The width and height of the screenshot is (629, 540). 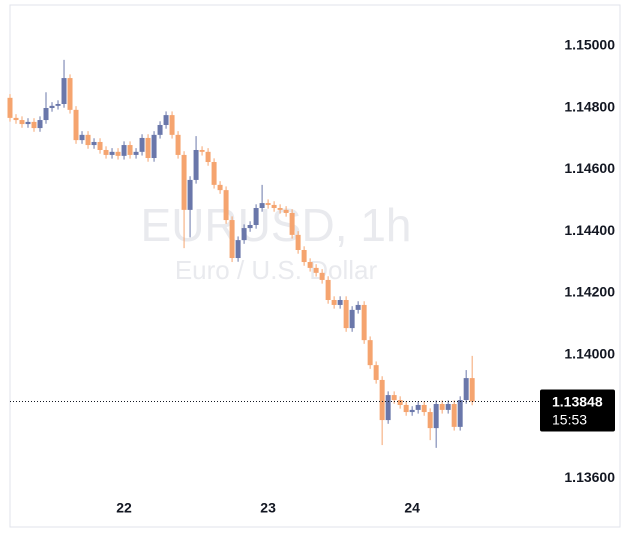 What do you see at coordinates (589, 168) in the screenshot?
I see `y-tick-label: 1.14600` at bounding box center [589, 168].